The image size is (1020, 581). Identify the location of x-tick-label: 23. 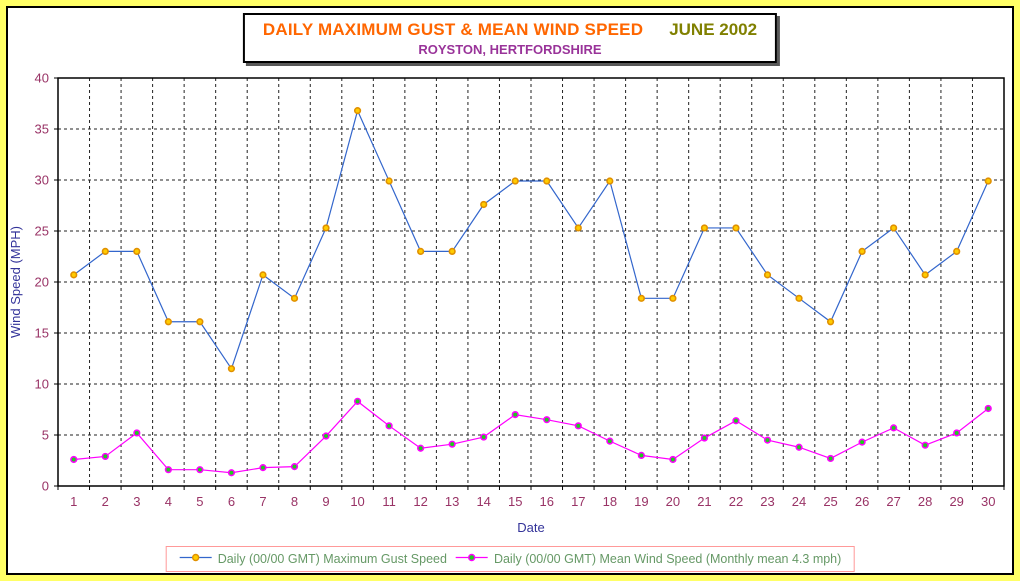
(767, 501).